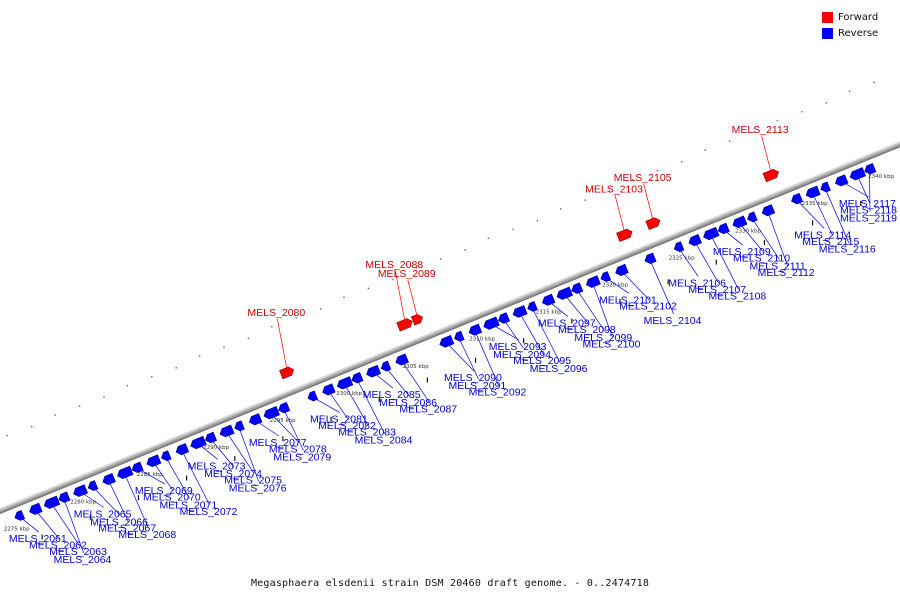  What do you see at coordinates (717, 290) in the screenshot?
I see `gene-label-mels-2107: MELS_2107` at bounding box center [717, 290].